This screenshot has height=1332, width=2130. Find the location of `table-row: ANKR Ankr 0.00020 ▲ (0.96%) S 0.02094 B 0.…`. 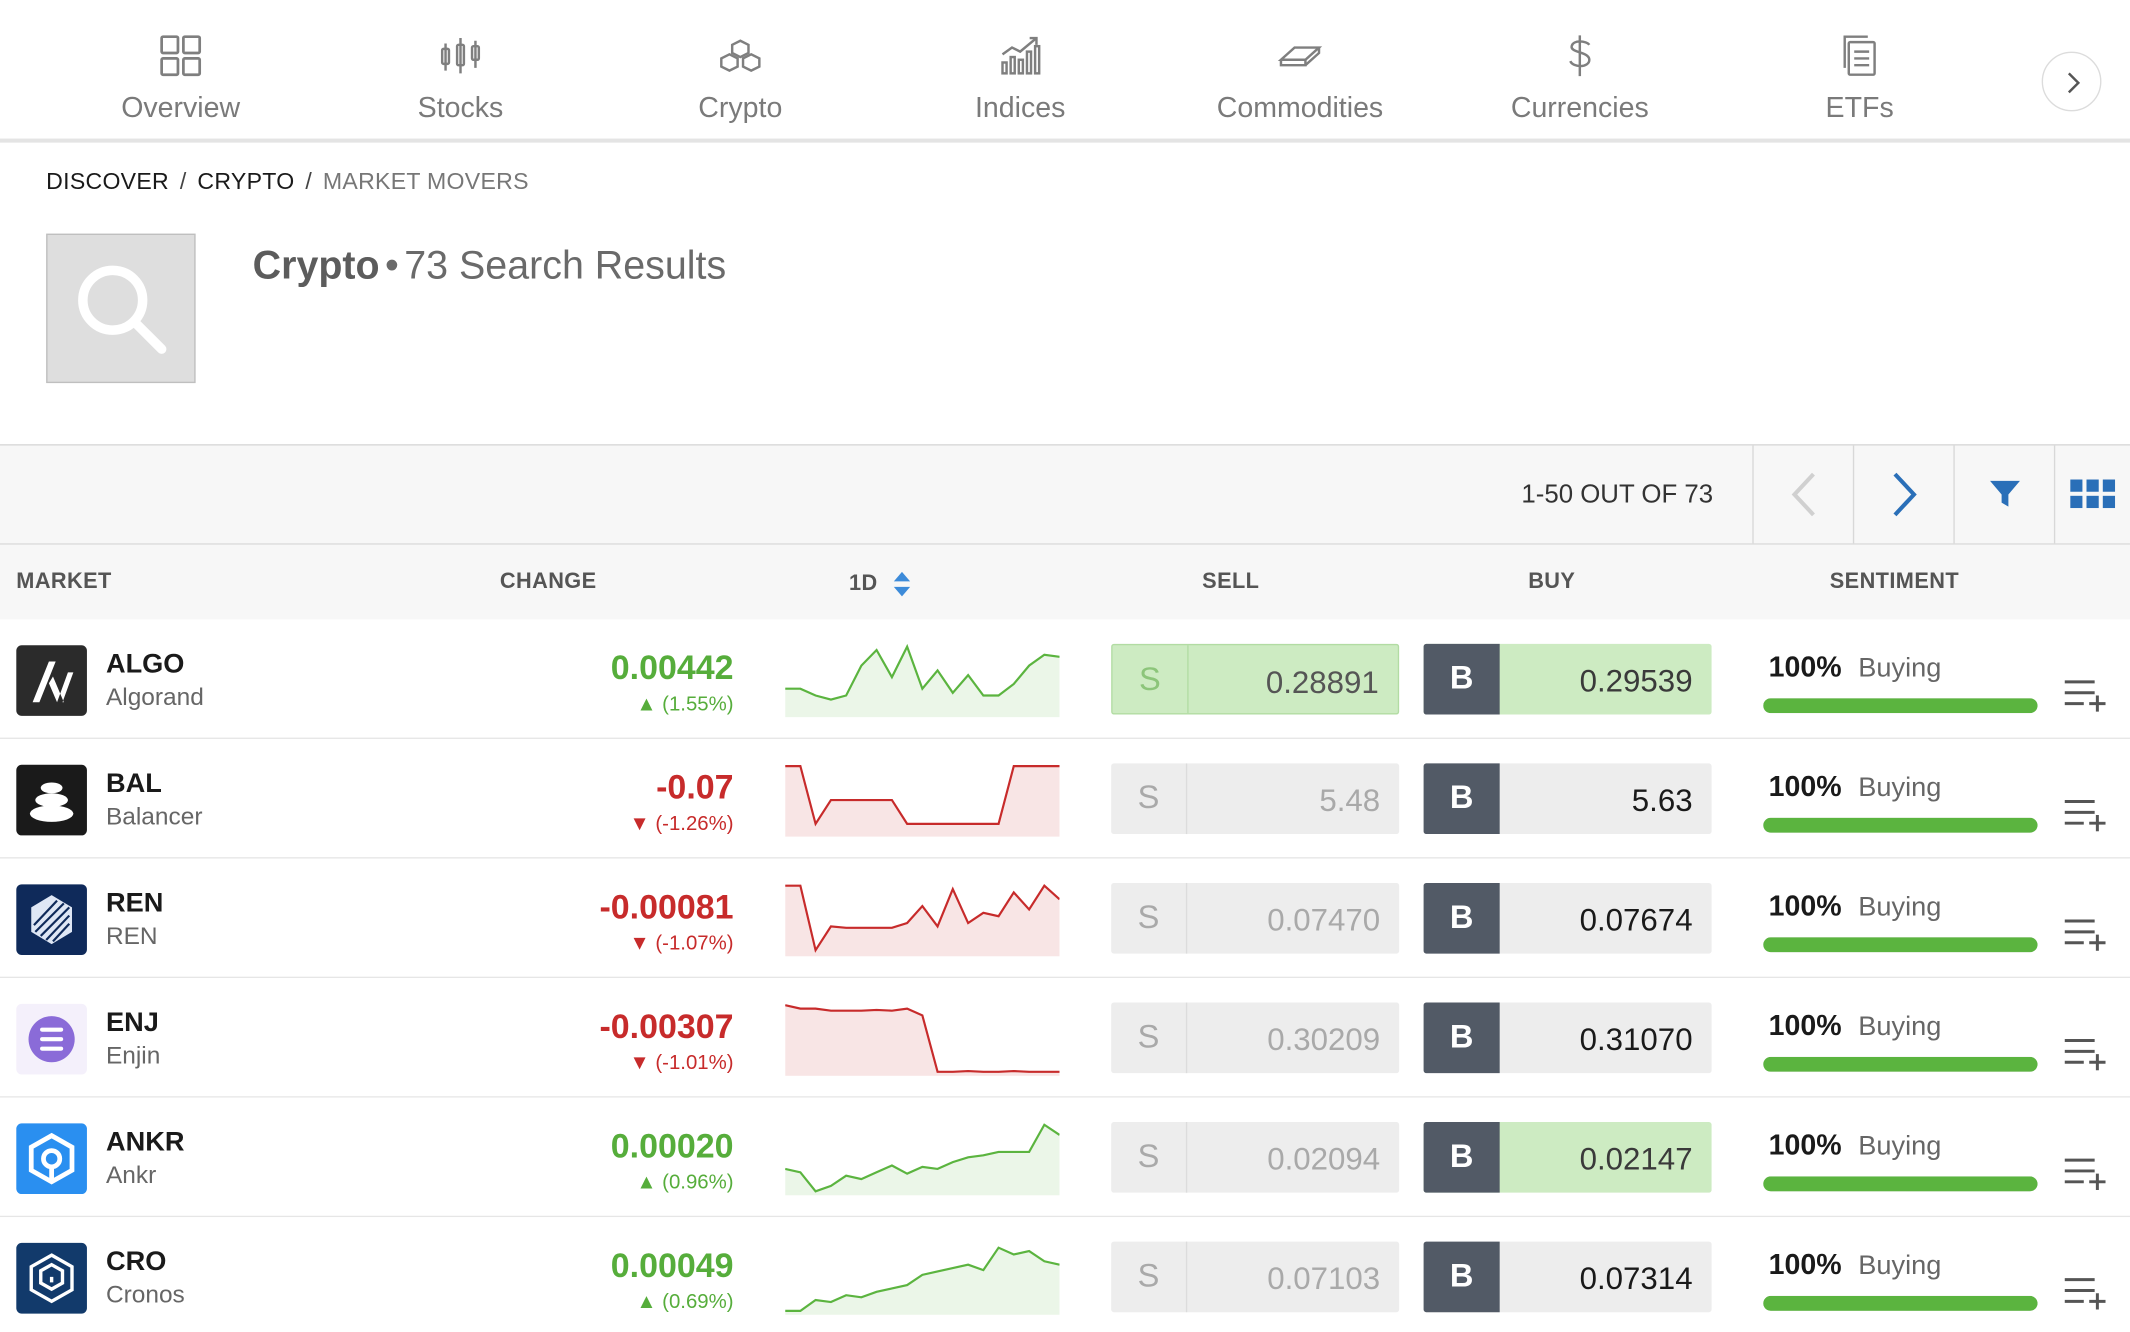

table-row: ANKR Ankr 0.00020 ▲ (0.96%) S 0.02094 B 0.… is located at coordinates (1065, 1157).